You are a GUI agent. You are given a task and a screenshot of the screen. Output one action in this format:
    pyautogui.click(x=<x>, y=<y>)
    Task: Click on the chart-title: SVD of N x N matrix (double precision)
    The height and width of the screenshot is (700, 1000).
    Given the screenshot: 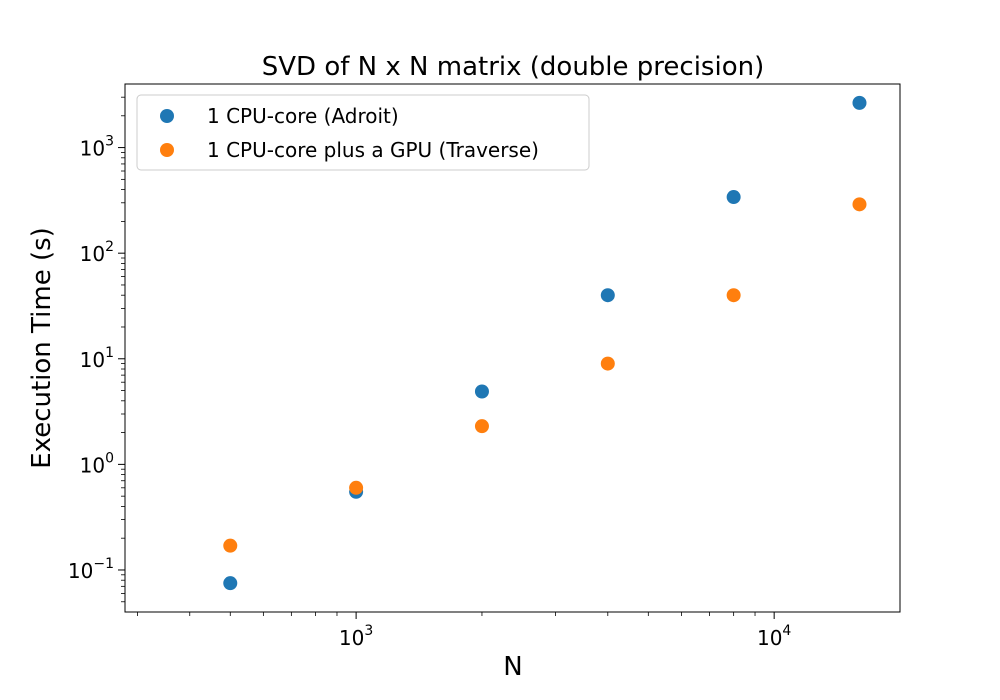 What is the action you would take?
    pyautogui.click(x=513, y=67)
    